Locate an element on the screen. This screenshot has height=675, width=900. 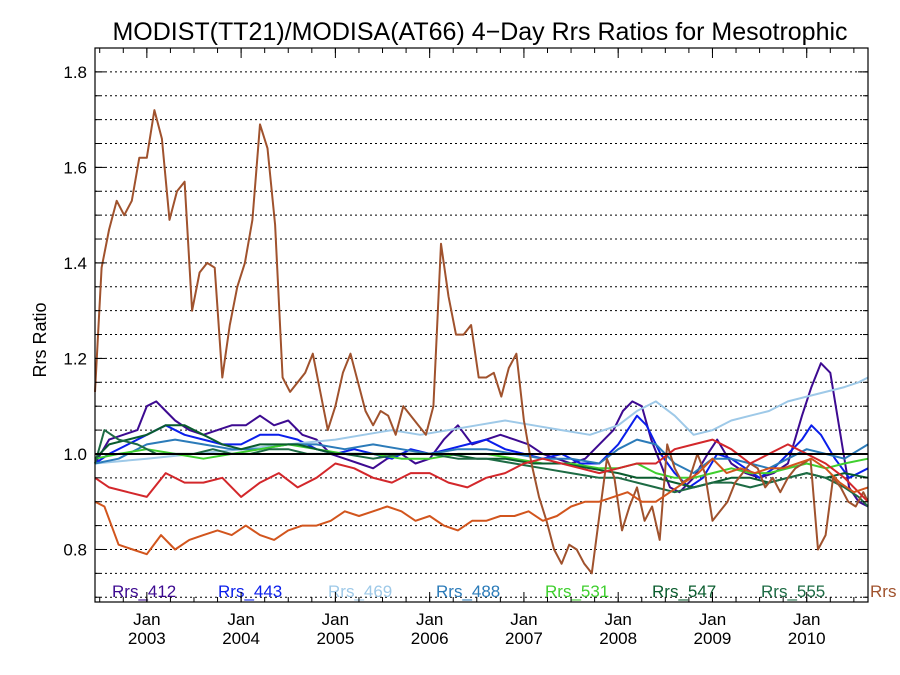
legend-label-rrs-443: Rrs_443 is located at coordinates (250, 591).